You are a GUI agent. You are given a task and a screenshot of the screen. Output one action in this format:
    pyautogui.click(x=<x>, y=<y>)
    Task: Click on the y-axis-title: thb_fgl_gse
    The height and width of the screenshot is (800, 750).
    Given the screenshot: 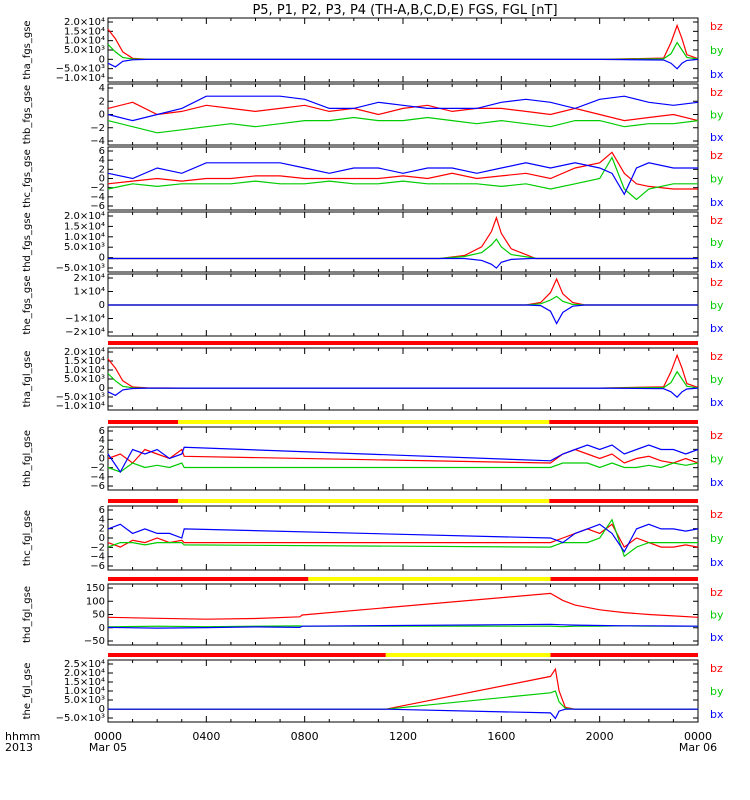 What is the action you would take?
    pyautogui.click(x=27, y=458)
    